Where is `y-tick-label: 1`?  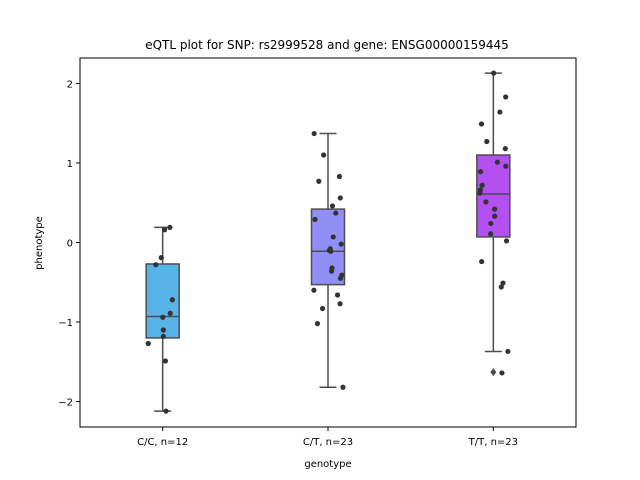 y-tick-label: 1 is located at coordinates (70, 164).